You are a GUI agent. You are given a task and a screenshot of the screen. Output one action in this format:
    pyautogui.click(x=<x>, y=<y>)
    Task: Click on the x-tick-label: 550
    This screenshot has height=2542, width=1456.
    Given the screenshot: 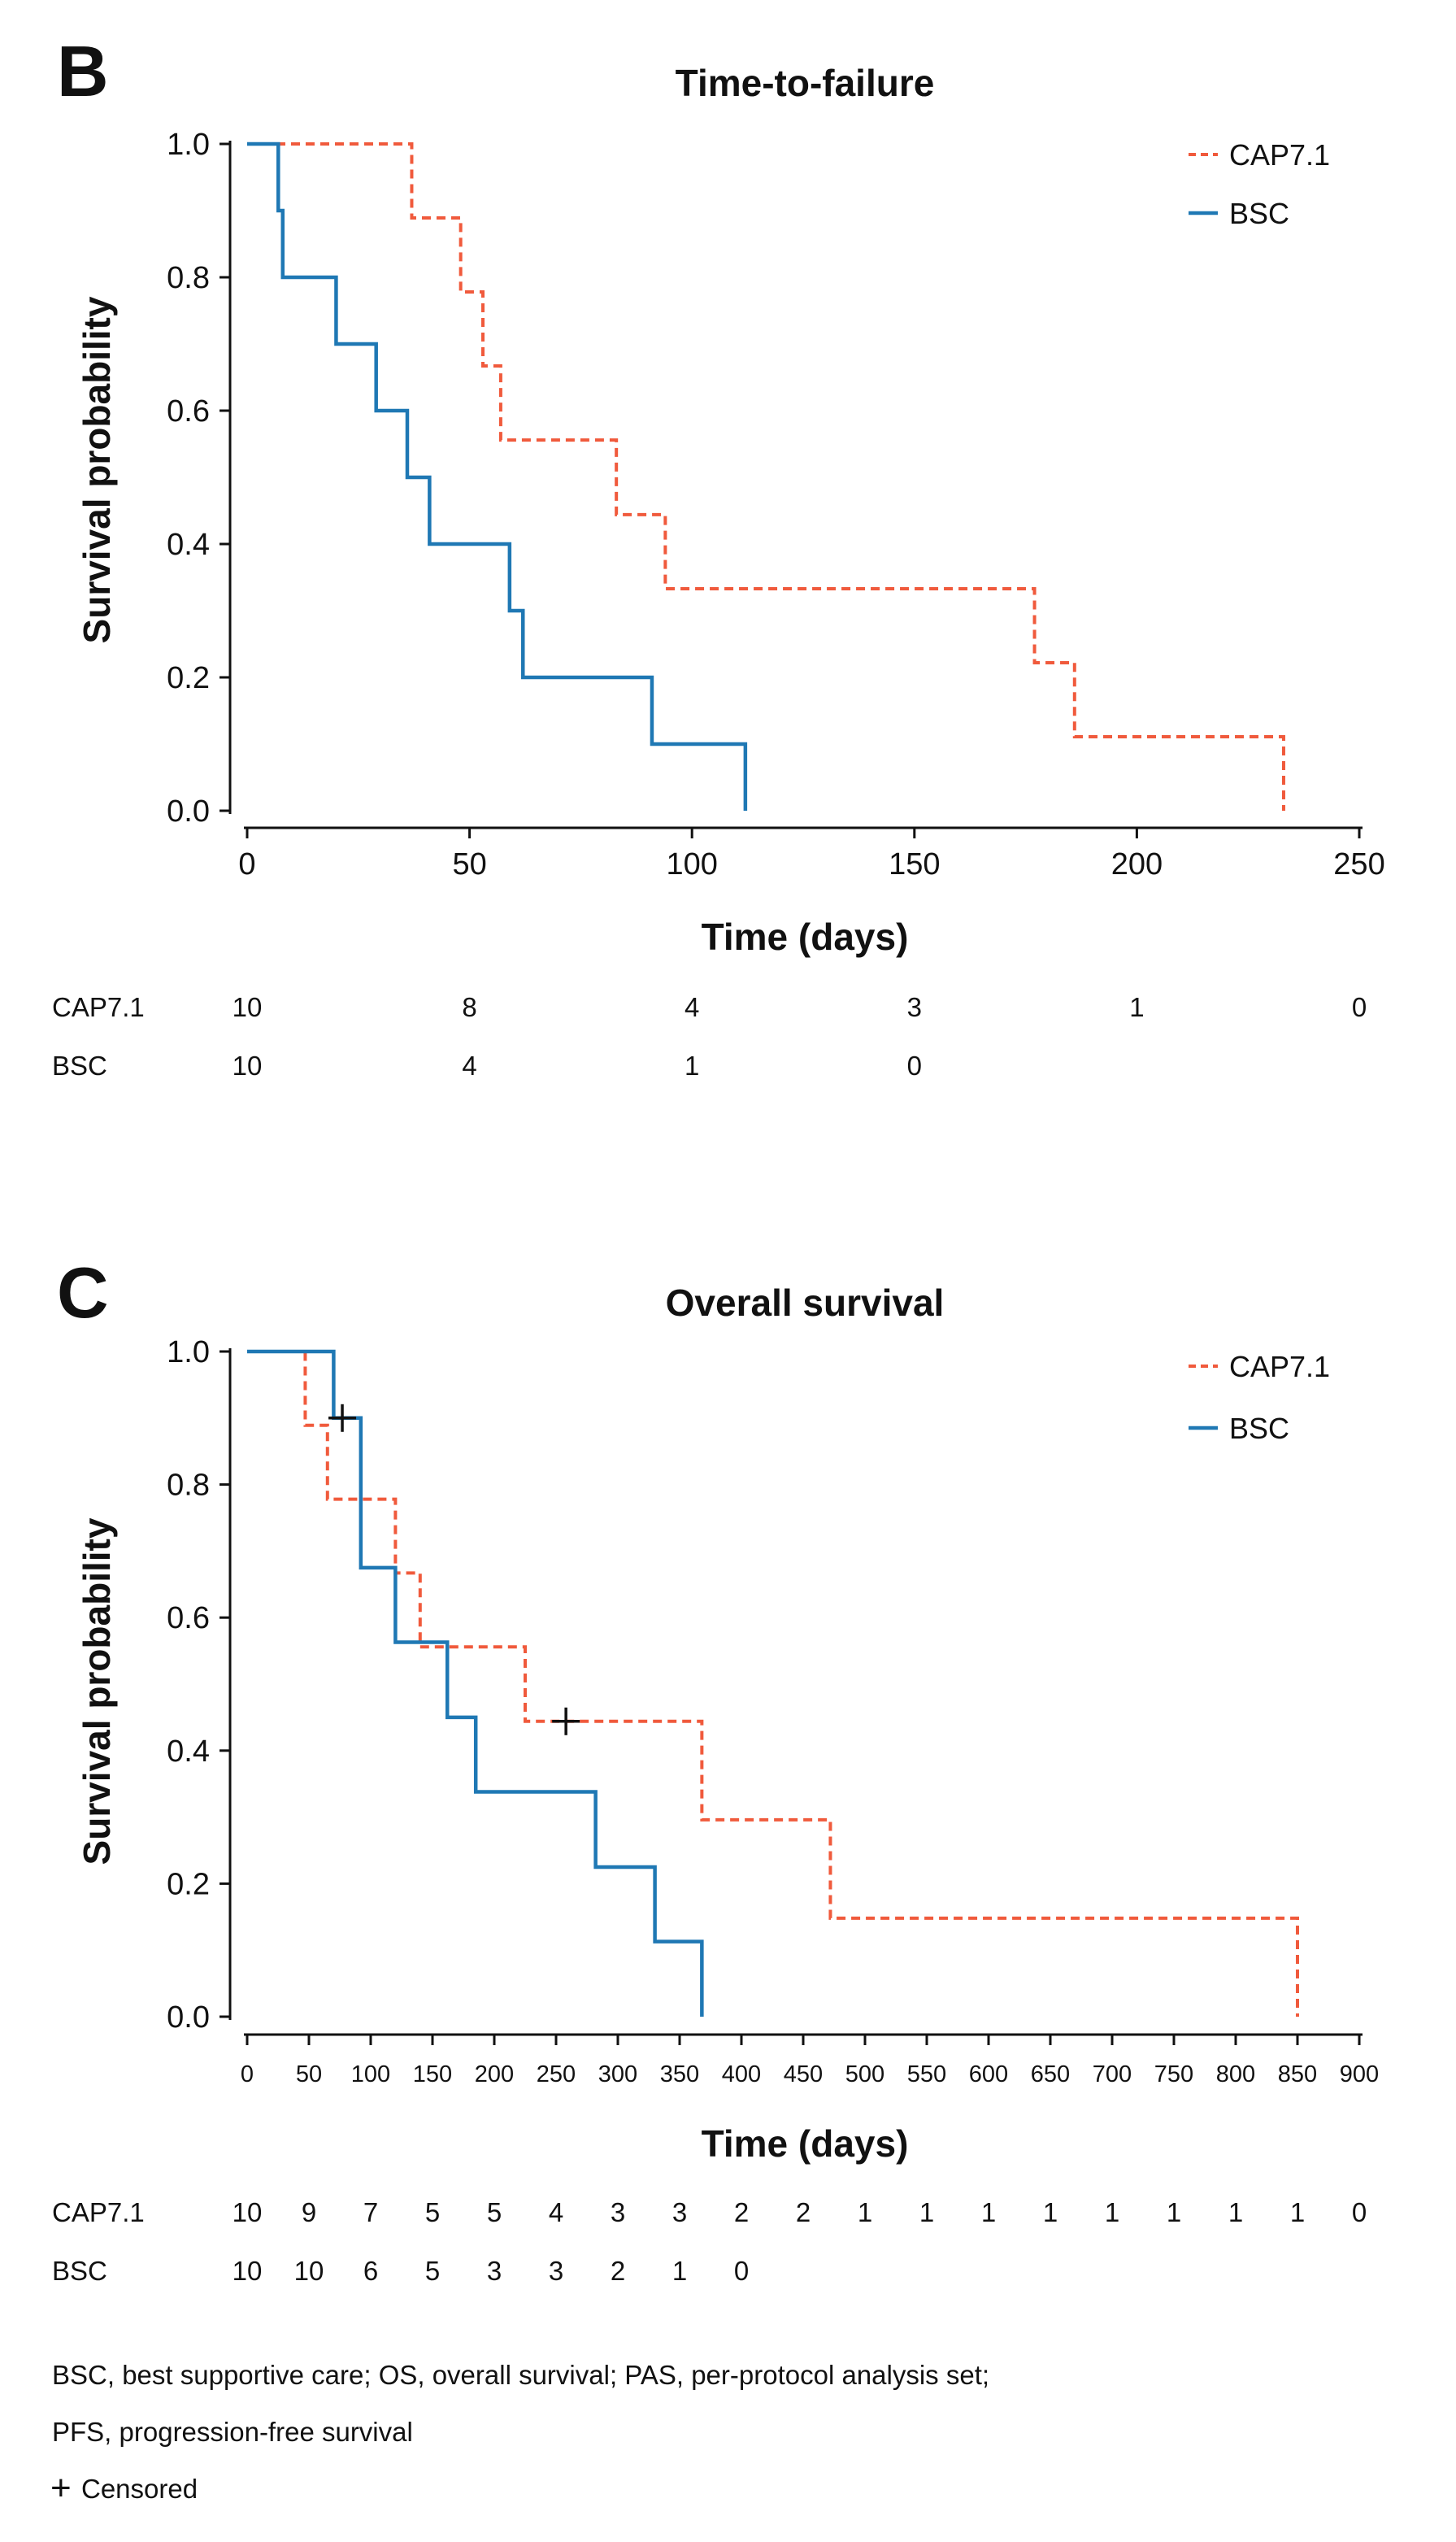 What is the action you would take?
    pyautogui.click(x=927, y=2074)
    